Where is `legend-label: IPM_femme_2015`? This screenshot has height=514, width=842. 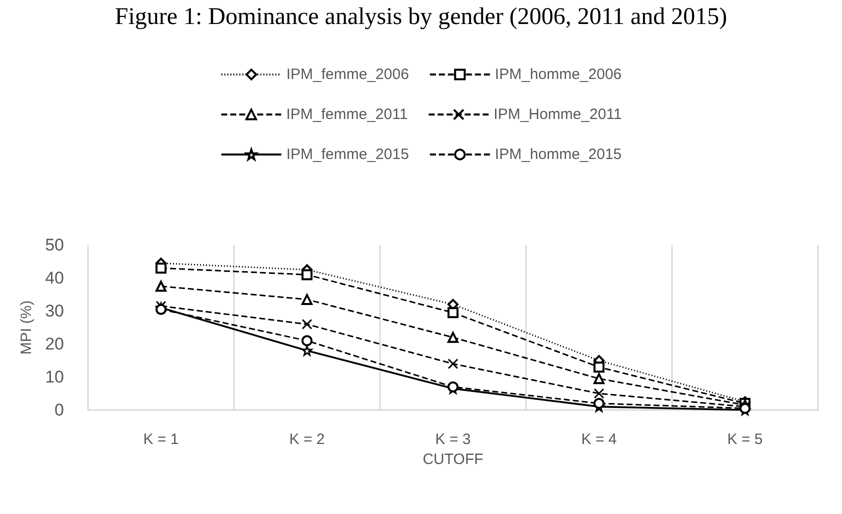
legend-label: IPM_femme_2015 is located at coordinates (347, 154).